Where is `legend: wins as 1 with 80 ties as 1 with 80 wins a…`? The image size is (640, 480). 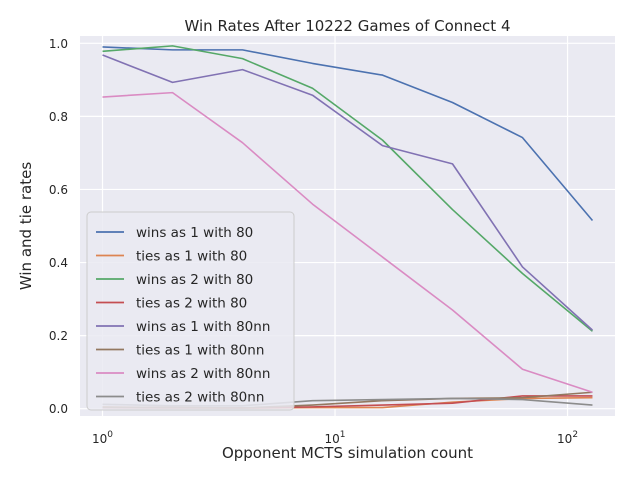 legend: wins as 1 with 80 ties as 1 with 80 wins a… is located at coordinates (190, 311).